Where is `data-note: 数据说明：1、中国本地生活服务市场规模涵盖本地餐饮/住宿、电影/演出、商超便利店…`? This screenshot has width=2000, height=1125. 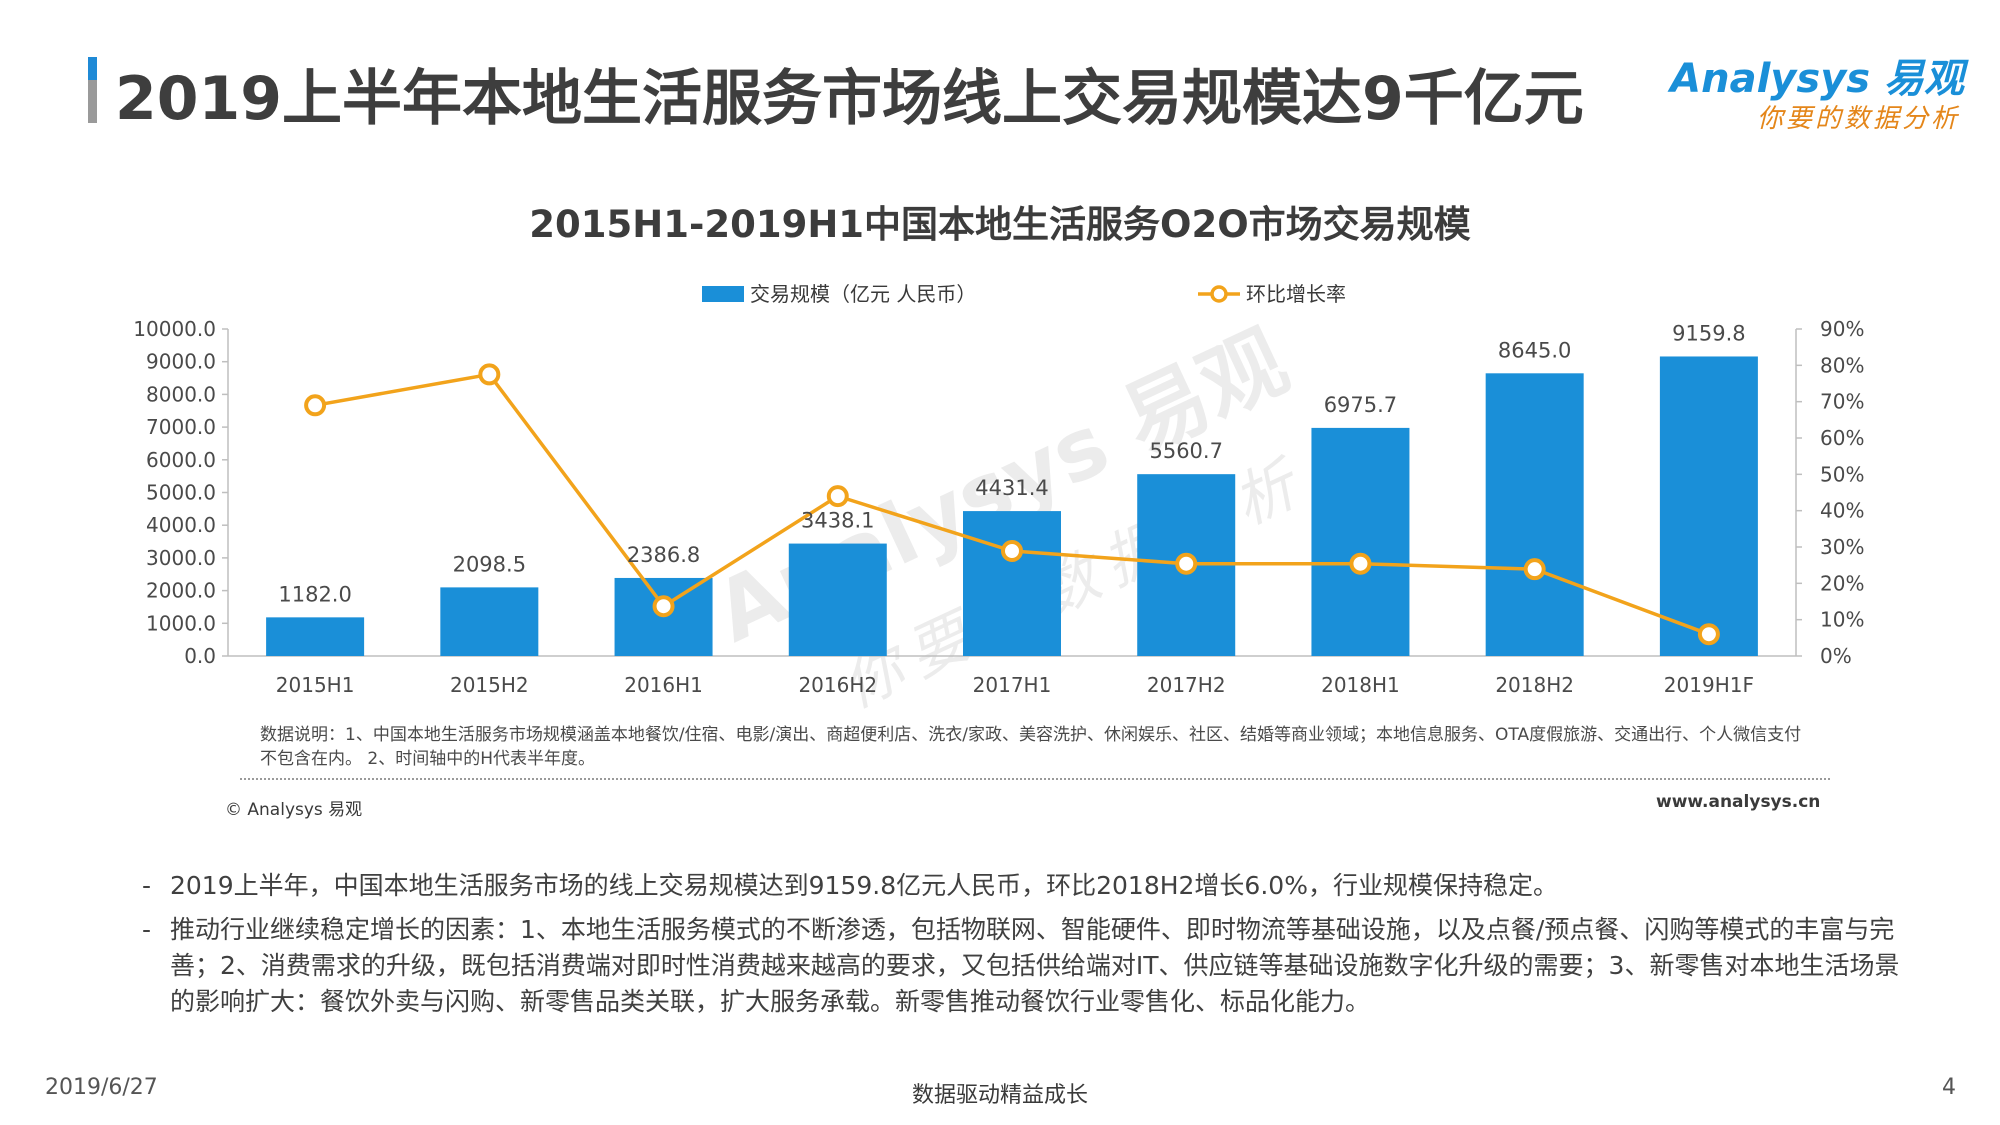
data-note: 数据说明：1、中国本地生活服务市场规模涵盖本地餐饮/住宿、电影/演出、商超便利店… is located at coordinates (1031, 747).